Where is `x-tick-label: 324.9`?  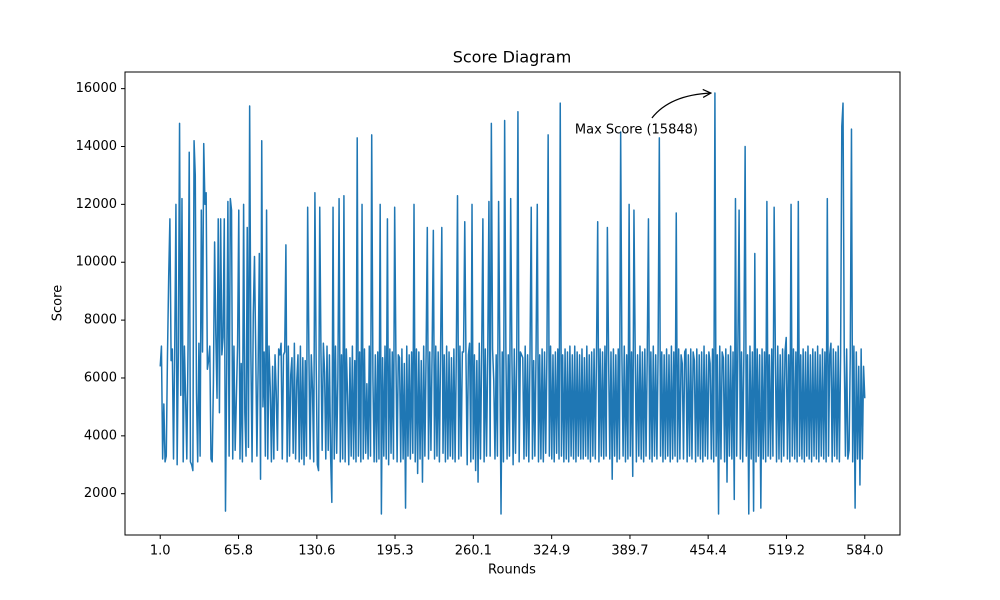
x-tick-label: 324.9 is located at coordinates (551, 551).